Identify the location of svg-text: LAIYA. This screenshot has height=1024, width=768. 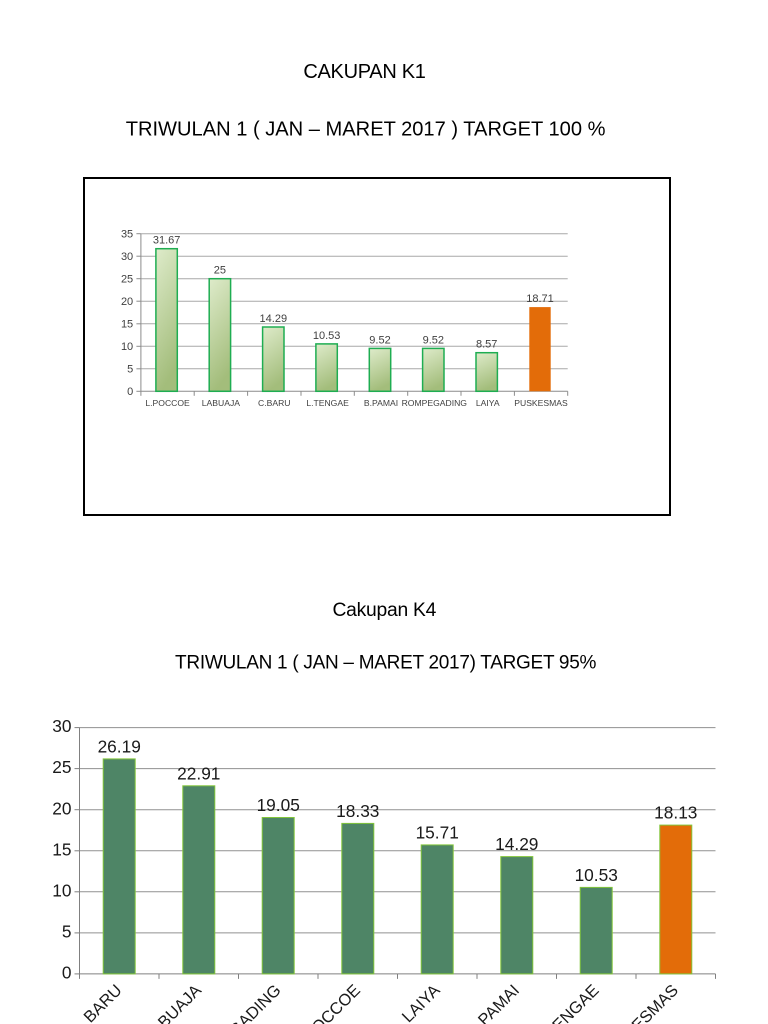
(488, 403).